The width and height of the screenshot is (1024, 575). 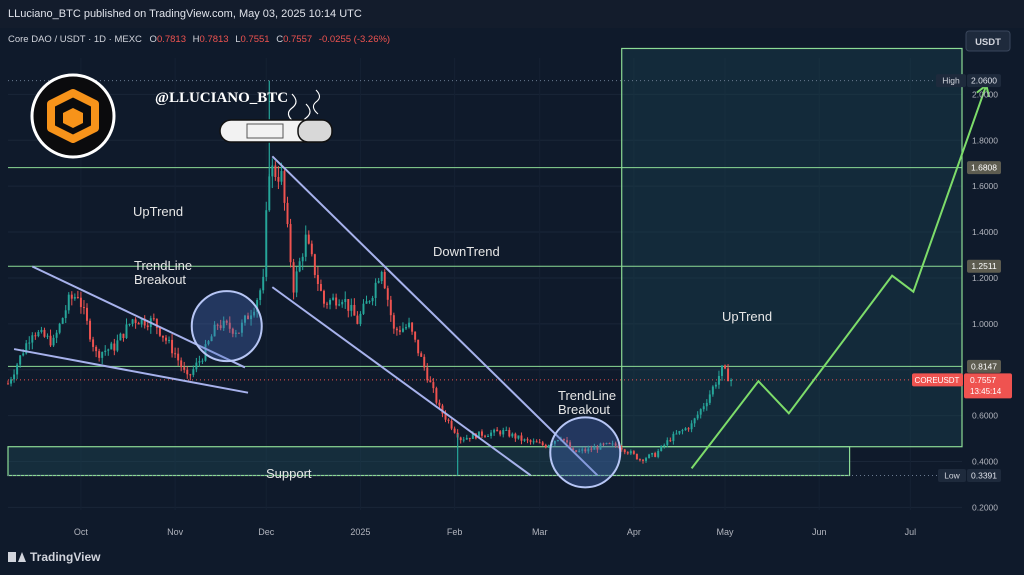 I want to click on time-tick-label: Dec, so click(x=266, y=532).